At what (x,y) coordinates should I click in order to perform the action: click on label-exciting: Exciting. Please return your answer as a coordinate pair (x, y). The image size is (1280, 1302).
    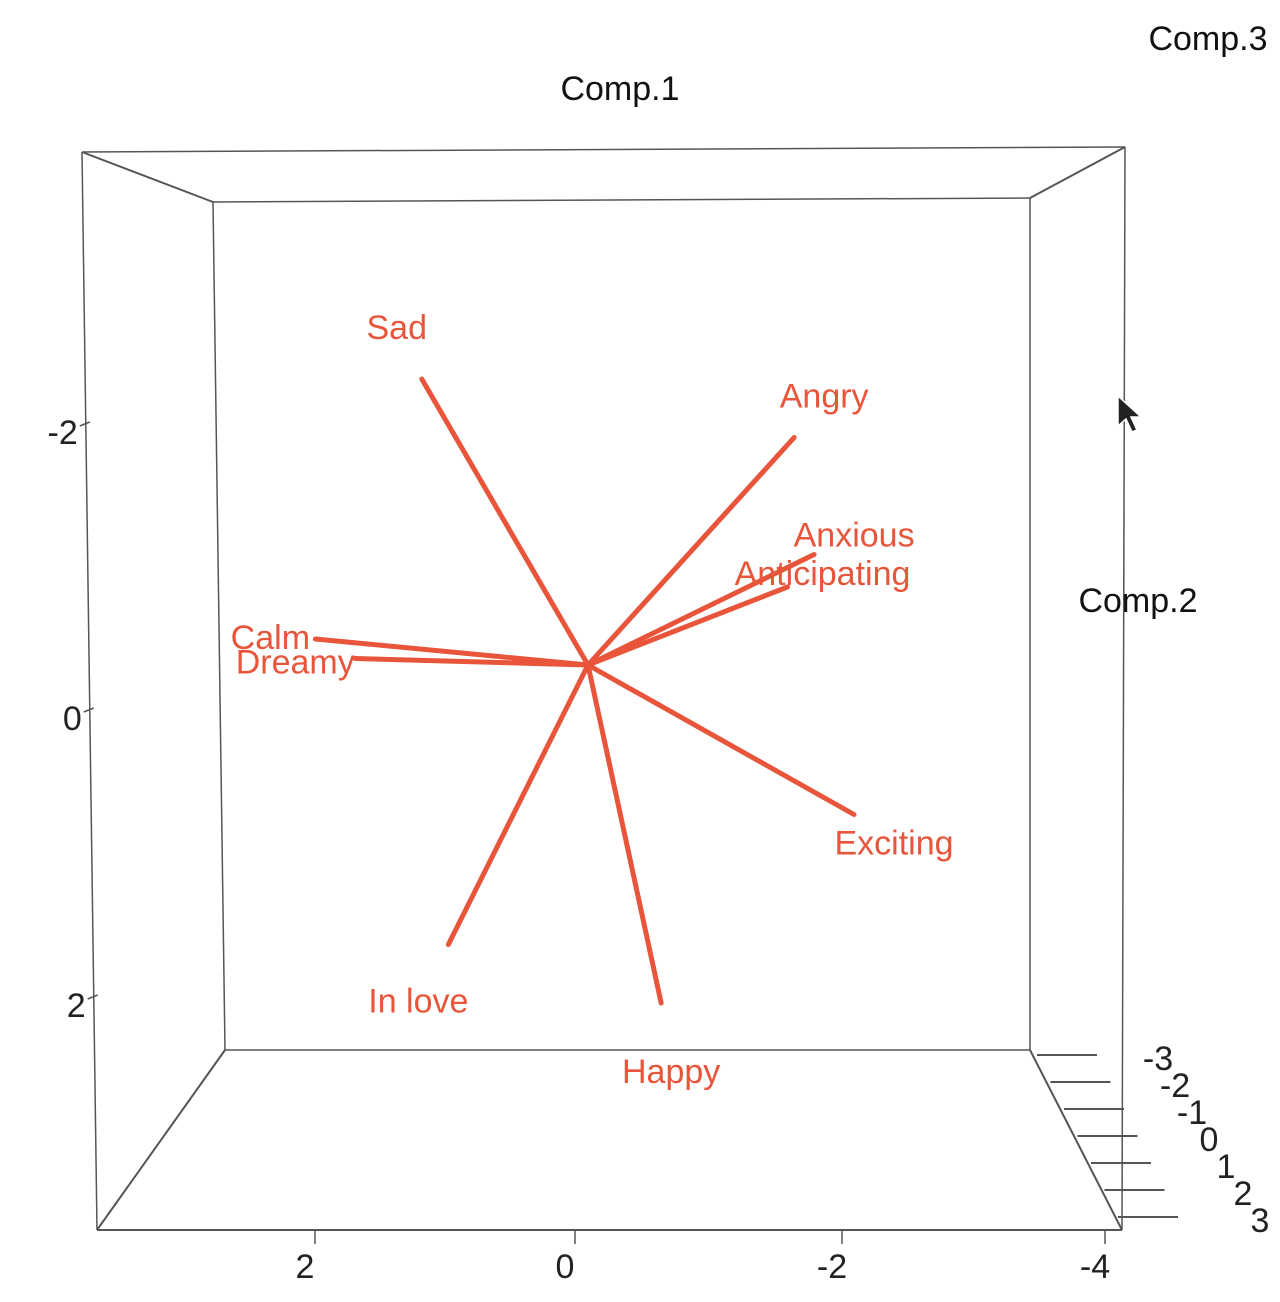
    Looking at the image, I should click on (893, 844).